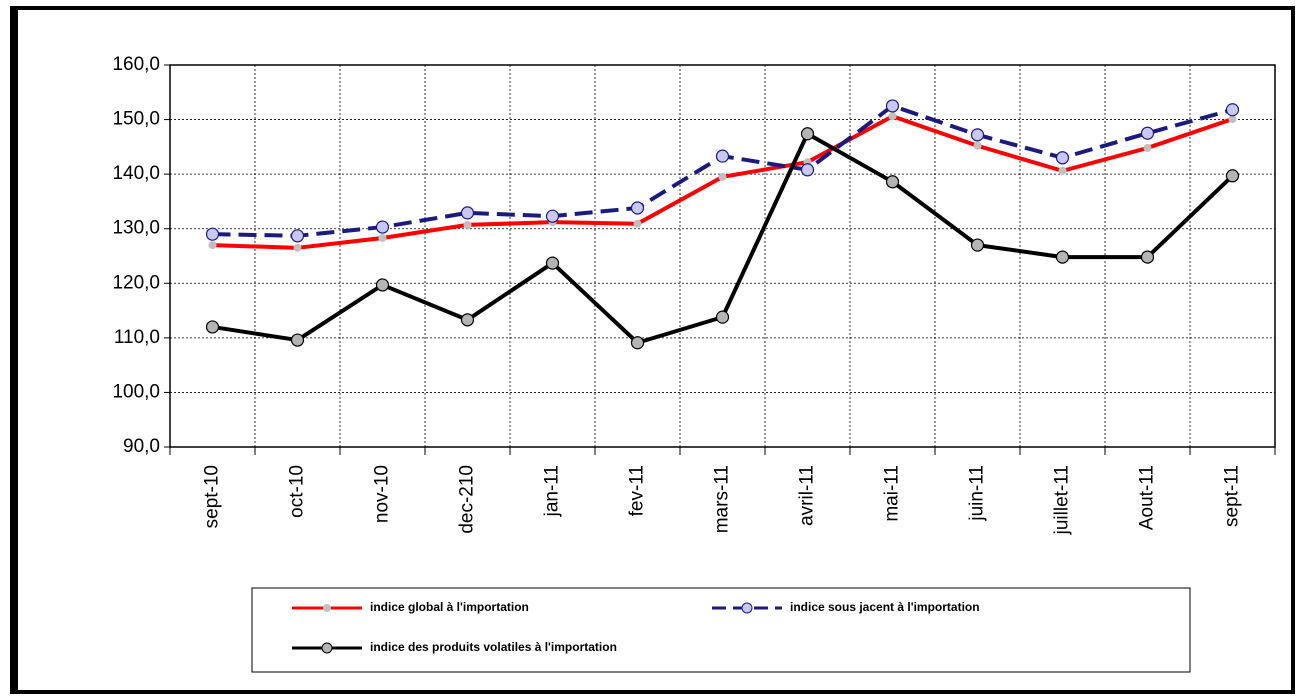  What do you see at coordinates (297, 491) in the screenshot?
I see `x-tick-label: oct-10` at bounding box center [297, 491].